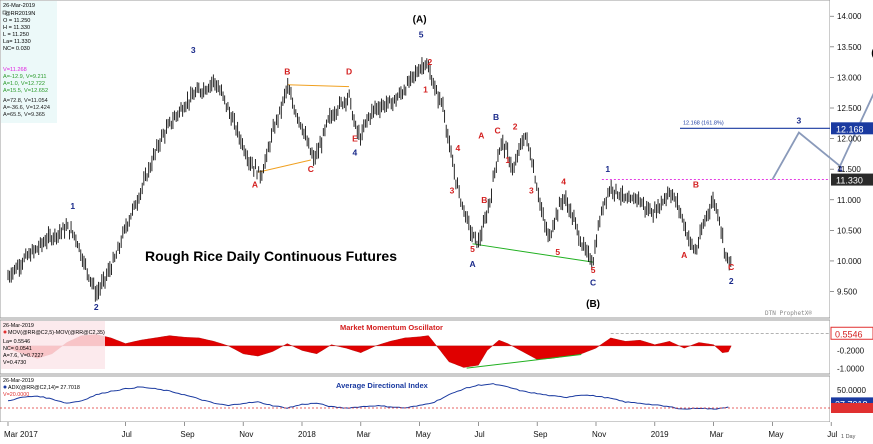  What do you see at coordinates (524, 361) in the screenshot?
I see `osc-trendline-green` at bounding box center [524, 361].